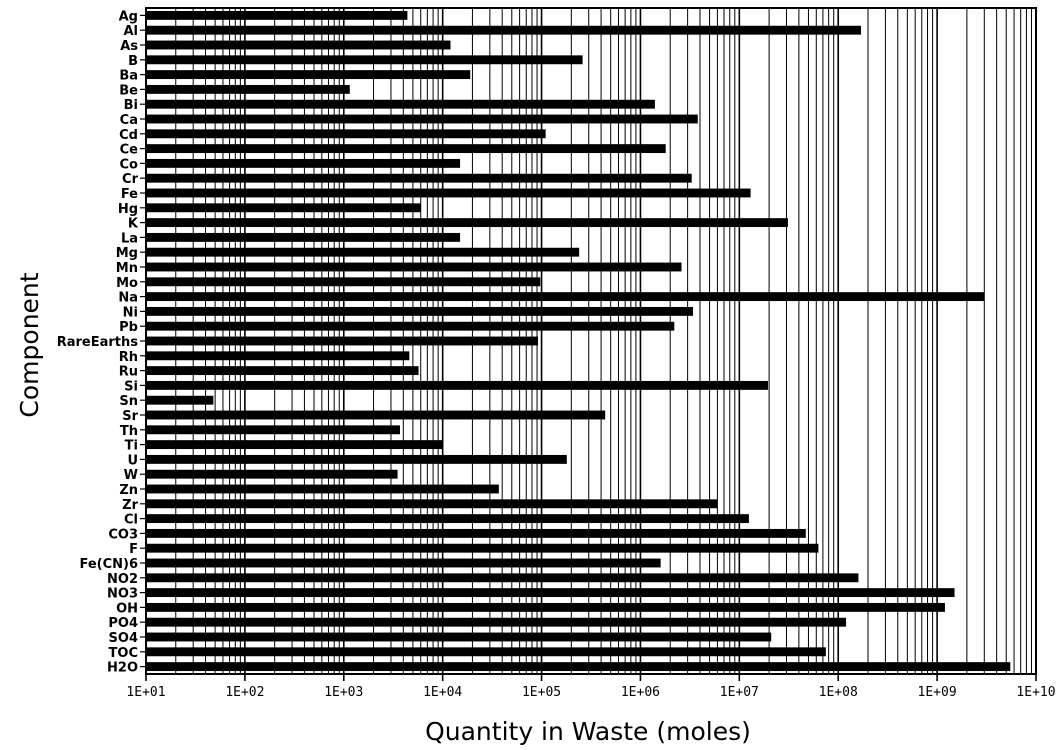 The image size is (1062, 750). Describe the element at coordinates (342, 341) in the screenshot. I see `bar-rareearths` at that location.